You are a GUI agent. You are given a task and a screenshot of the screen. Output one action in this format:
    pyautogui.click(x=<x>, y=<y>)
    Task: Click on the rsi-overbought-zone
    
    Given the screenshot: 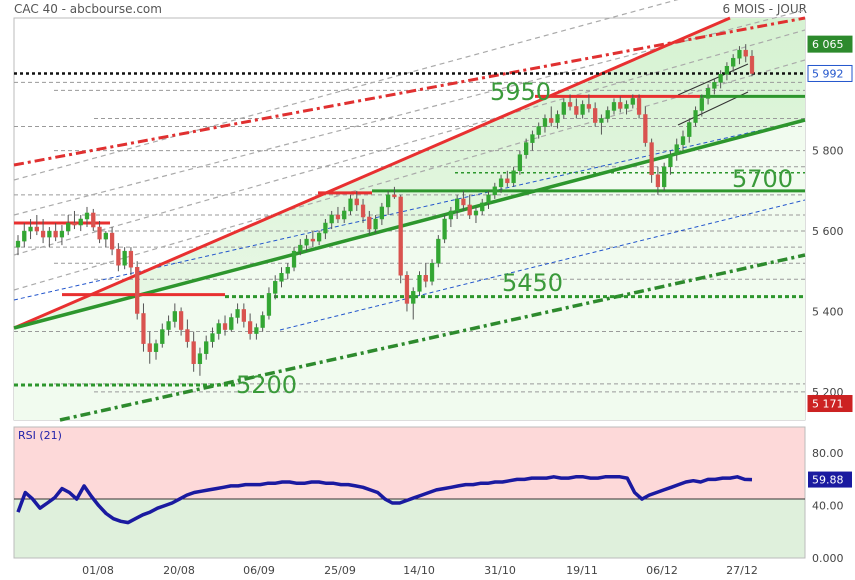 What is the action you would take?
    pyautogui.click(x=409, y=463)
    